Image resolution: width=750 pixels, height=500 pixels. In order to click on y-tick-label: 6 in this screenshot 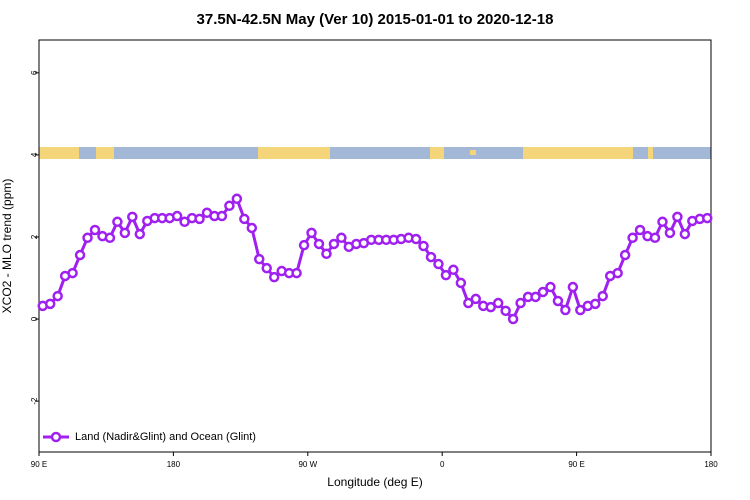, I will do `click(34, 72)`.